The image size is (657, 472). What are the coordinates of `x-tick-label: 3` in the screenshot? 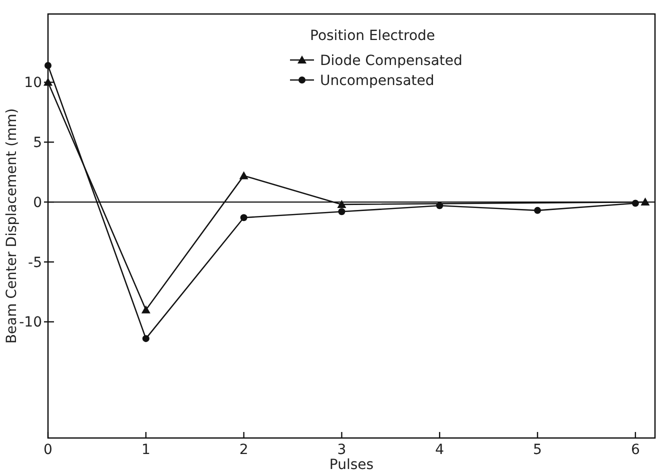 It's located at (341, 450).